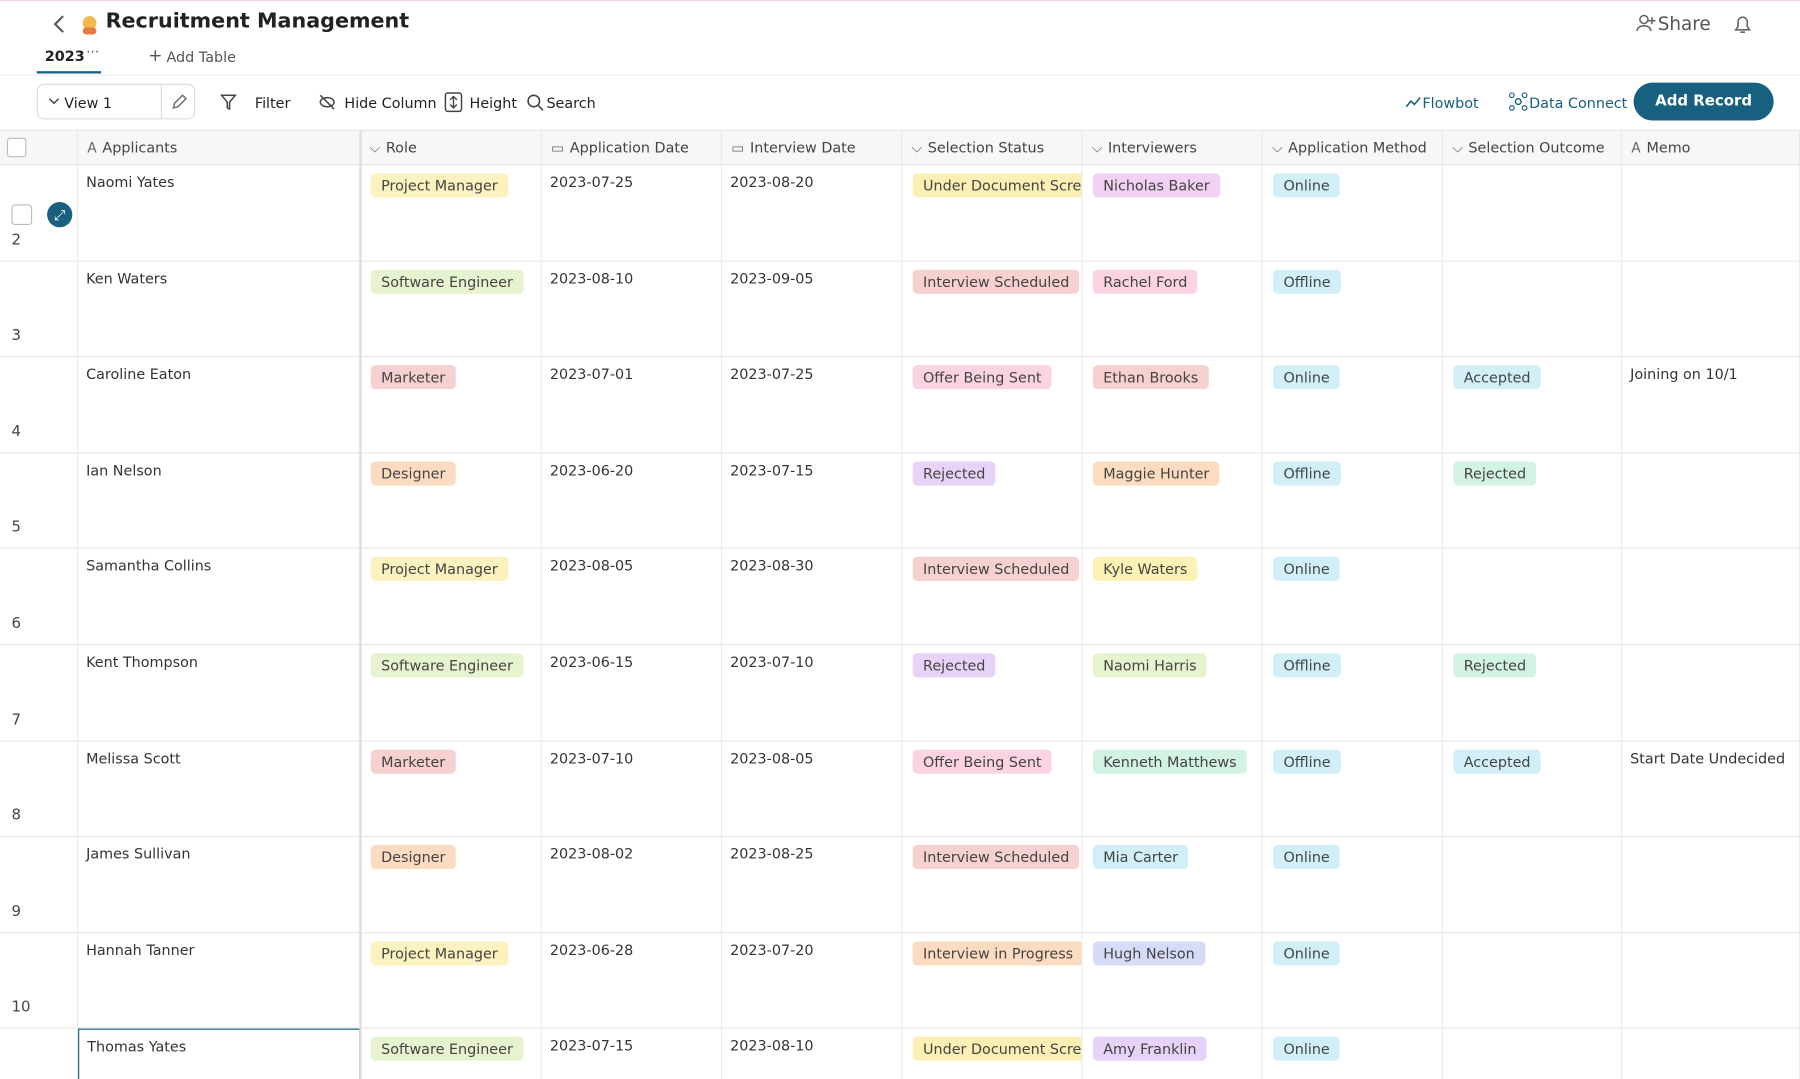 The width and height of the screenshot is (1800, 1079). What do you see at coordinates (1172, 597) in the screenshot?
I see `table-cell: Kyle Waters` at bounding box center [1172, 597].